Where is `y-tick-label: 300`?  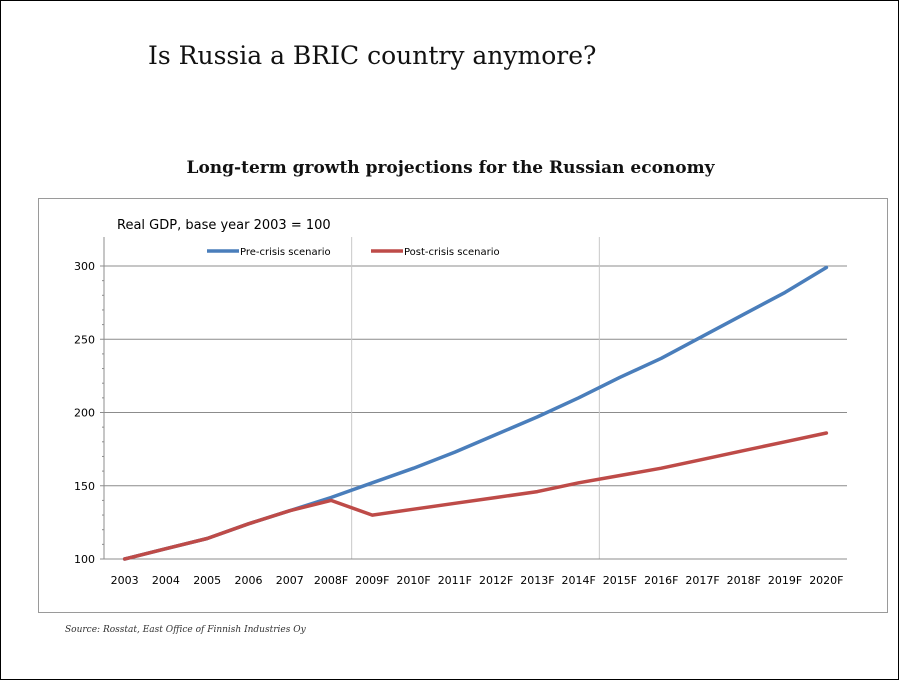 y-tick-label: 300 is located at coordinates (84, 266).